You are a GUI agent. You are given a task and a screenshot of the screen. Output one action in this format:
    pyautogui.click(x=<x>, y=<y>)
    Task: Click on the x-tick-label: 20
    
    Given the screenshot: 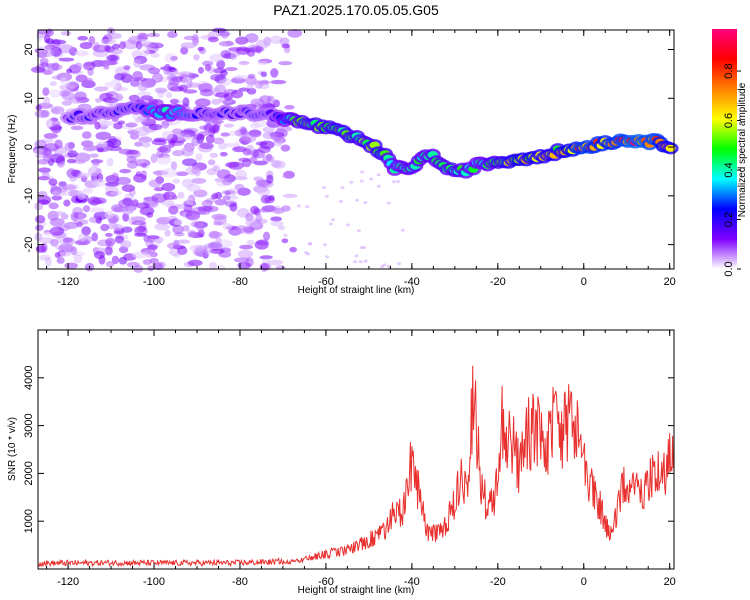 What is the action you would take?
    pyautogui.click(x=670, y=282)
    